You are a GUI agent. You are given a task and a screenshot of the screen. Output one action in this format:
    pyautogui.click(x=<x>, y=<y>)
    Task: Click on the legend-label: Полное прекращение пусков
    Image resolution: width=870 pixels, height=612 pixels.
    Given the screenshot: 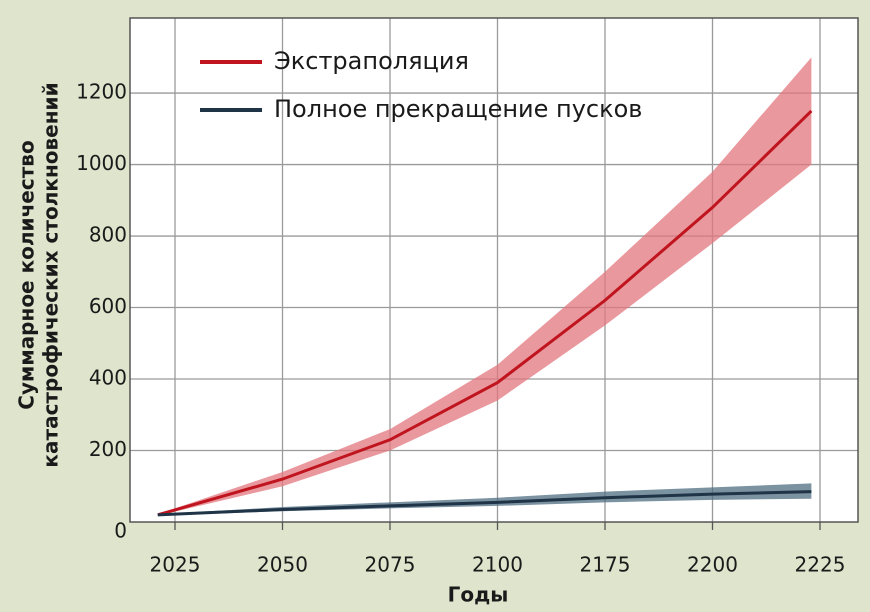 What is the action you would take?
    pyautogui.click(x=458, y=109)
    